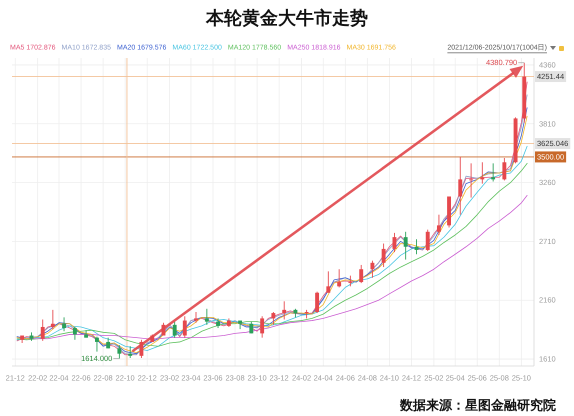  I want to click on chart-title: 本轮黄金大牛市走势, so click(286, 18).